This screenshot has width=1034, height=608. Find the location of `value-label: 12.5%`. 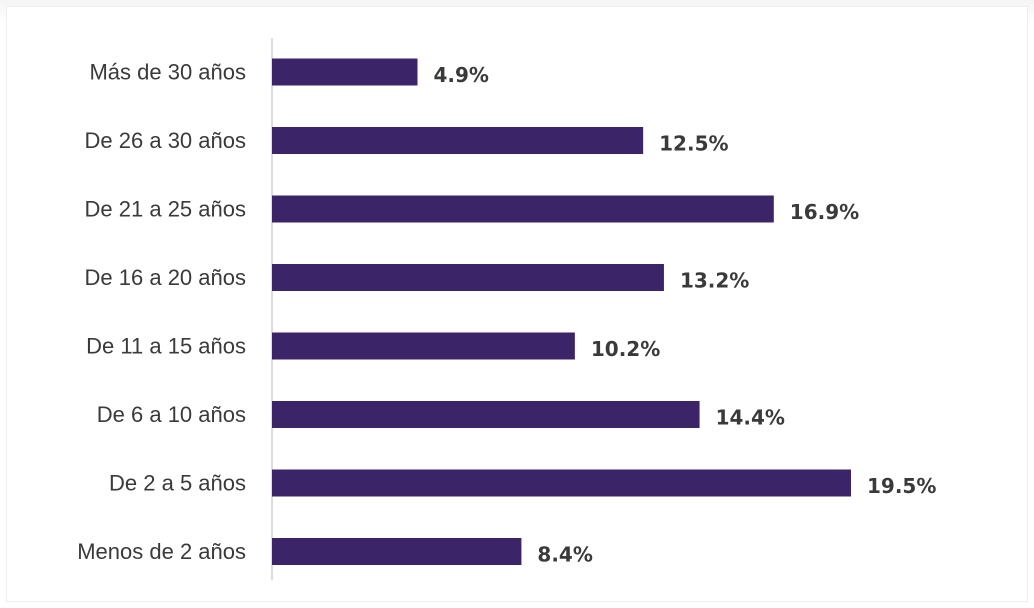

value-label: 12.5% is located at coordinates (693, 144).